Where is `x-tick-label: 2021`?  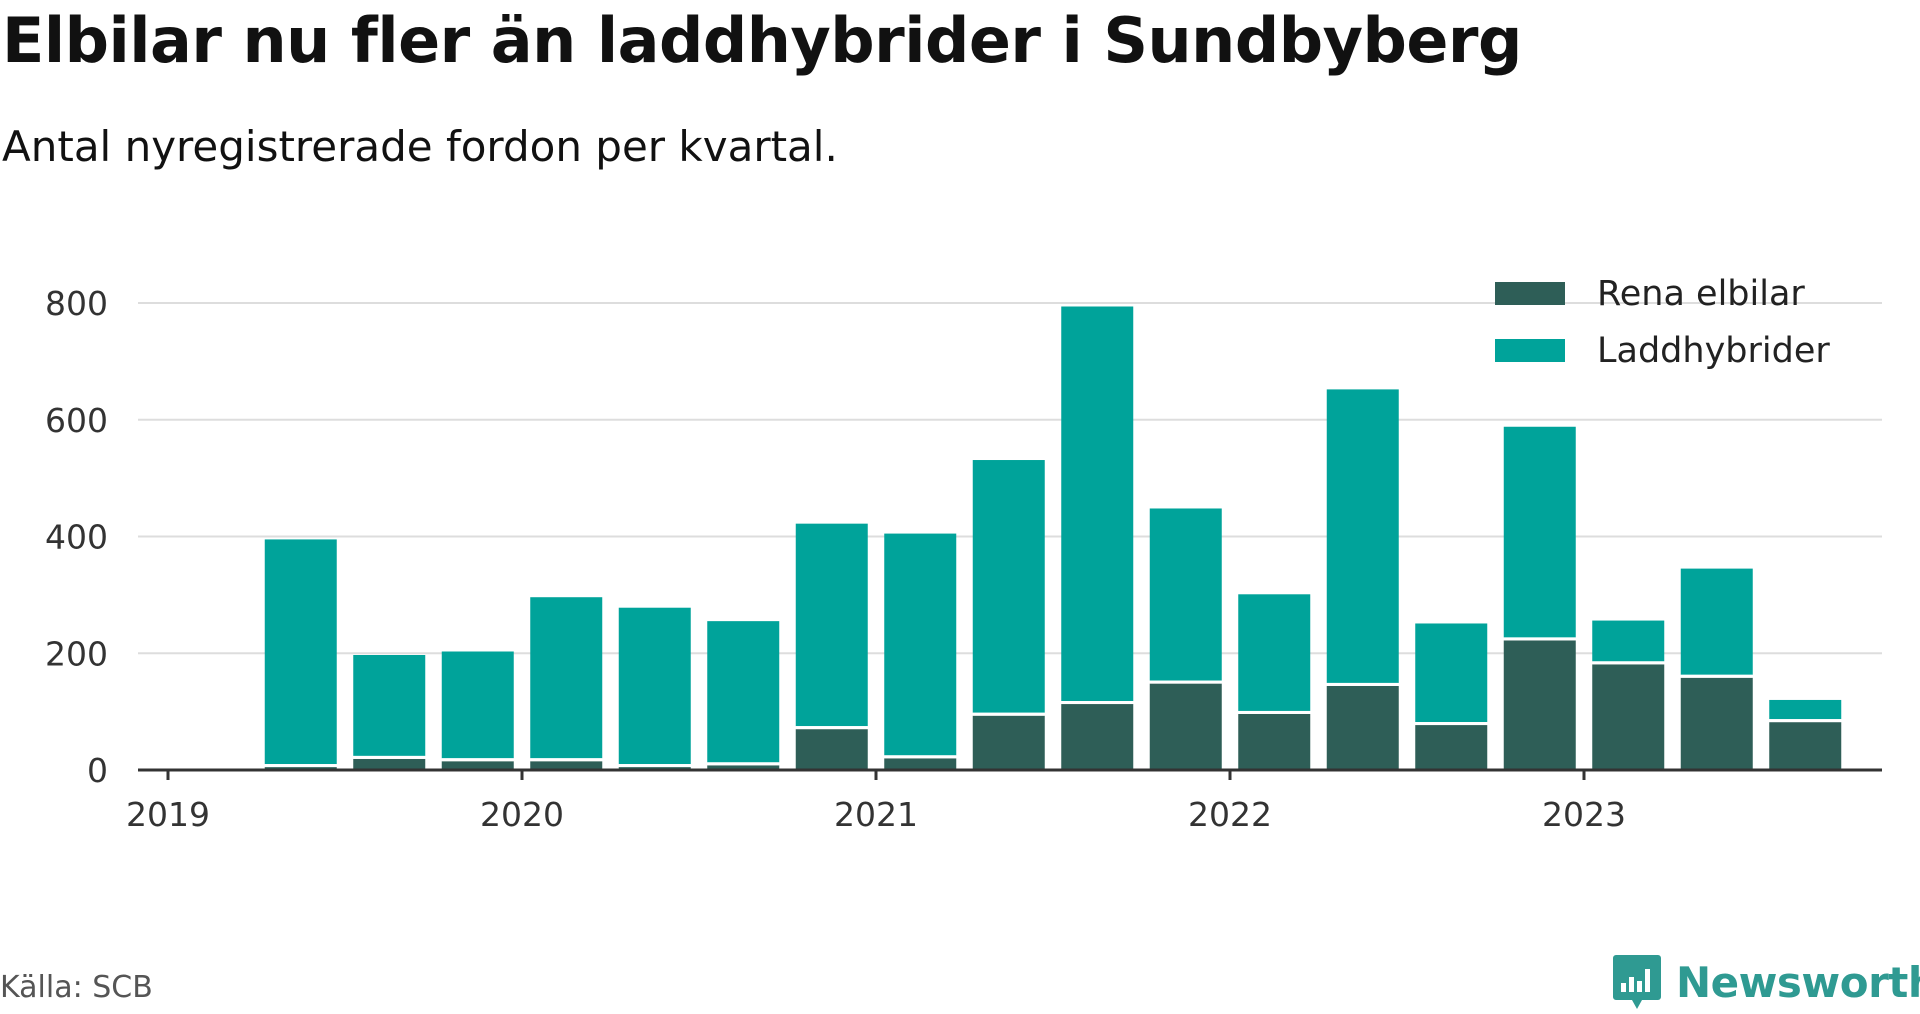
x-tick-label: 2021 is located at coordinates (876, 814).